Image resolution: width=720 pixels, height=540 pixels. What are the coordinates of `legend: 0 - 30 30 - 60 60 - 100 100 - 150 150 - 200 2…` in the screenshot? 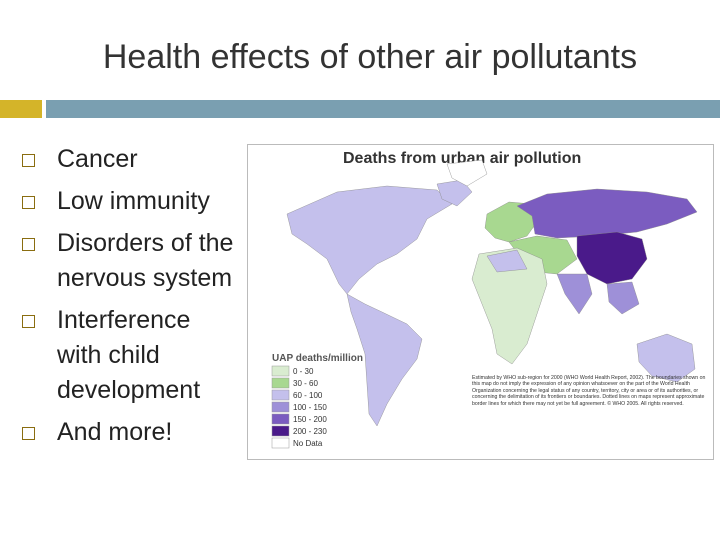 It's located at (299, 407).